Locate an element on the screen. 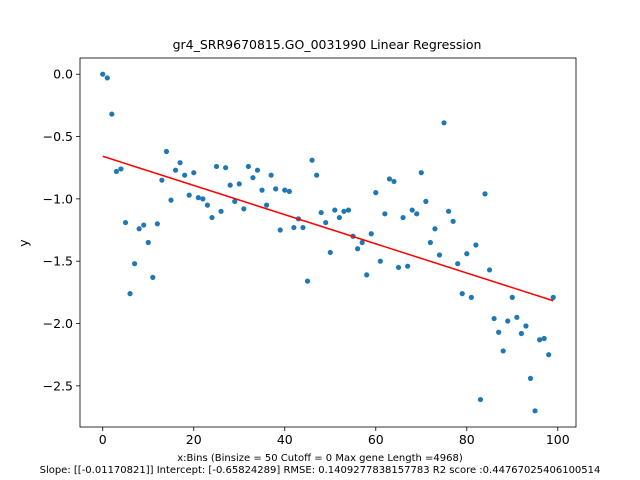  y-tick-label: −2.5 is located at coordinates (58, 385).